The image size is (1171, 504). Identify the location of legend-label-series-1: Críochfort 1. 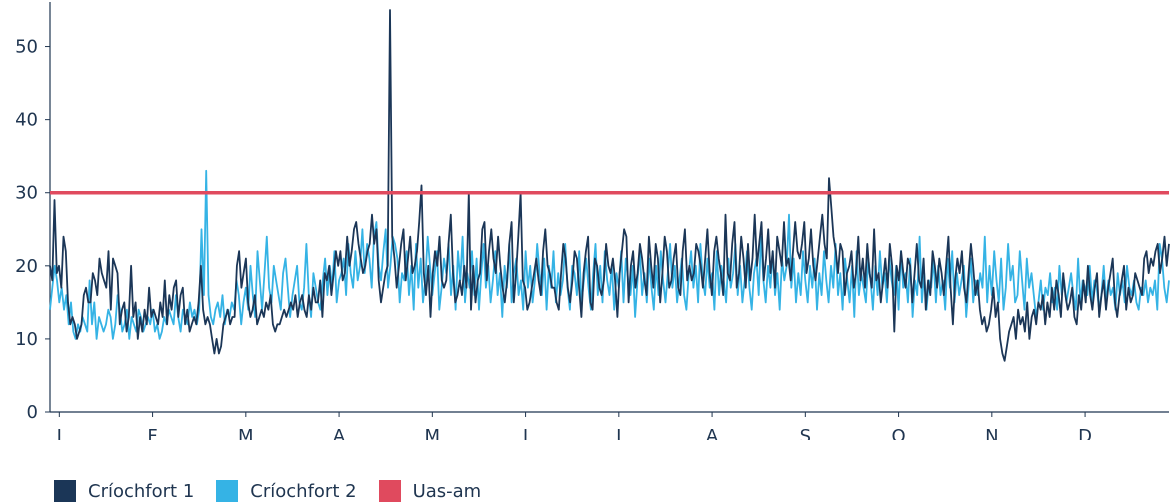
(141, 491).